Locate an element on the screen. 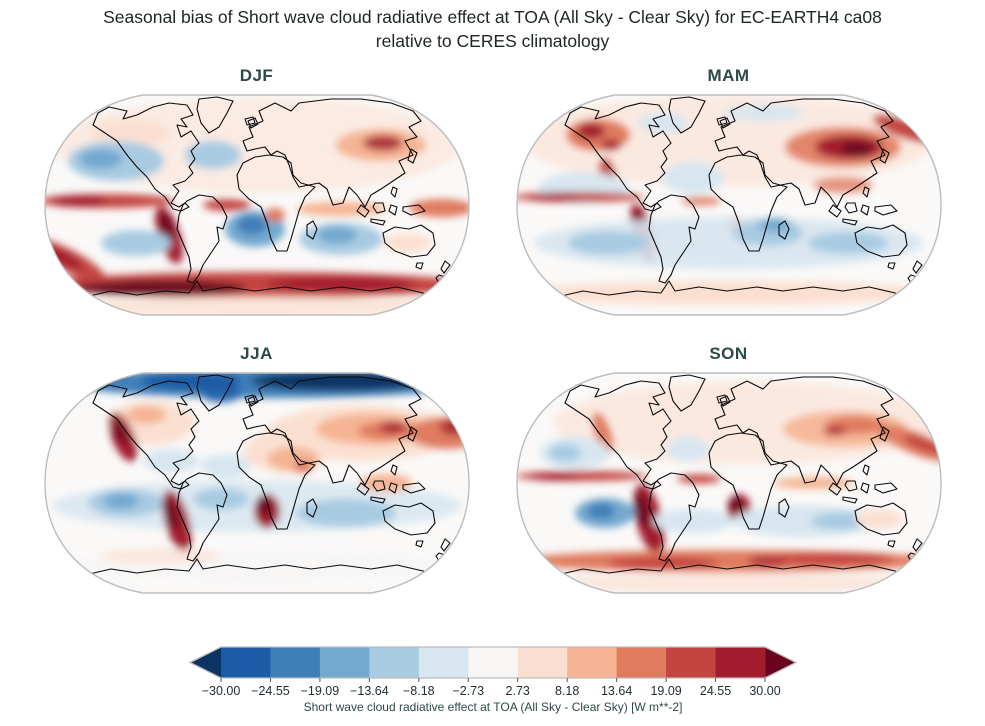 The height and width of the screenshot is (726, 985). figure-title-line2: relative to CERES climatology is located at coordinates (492, 41).